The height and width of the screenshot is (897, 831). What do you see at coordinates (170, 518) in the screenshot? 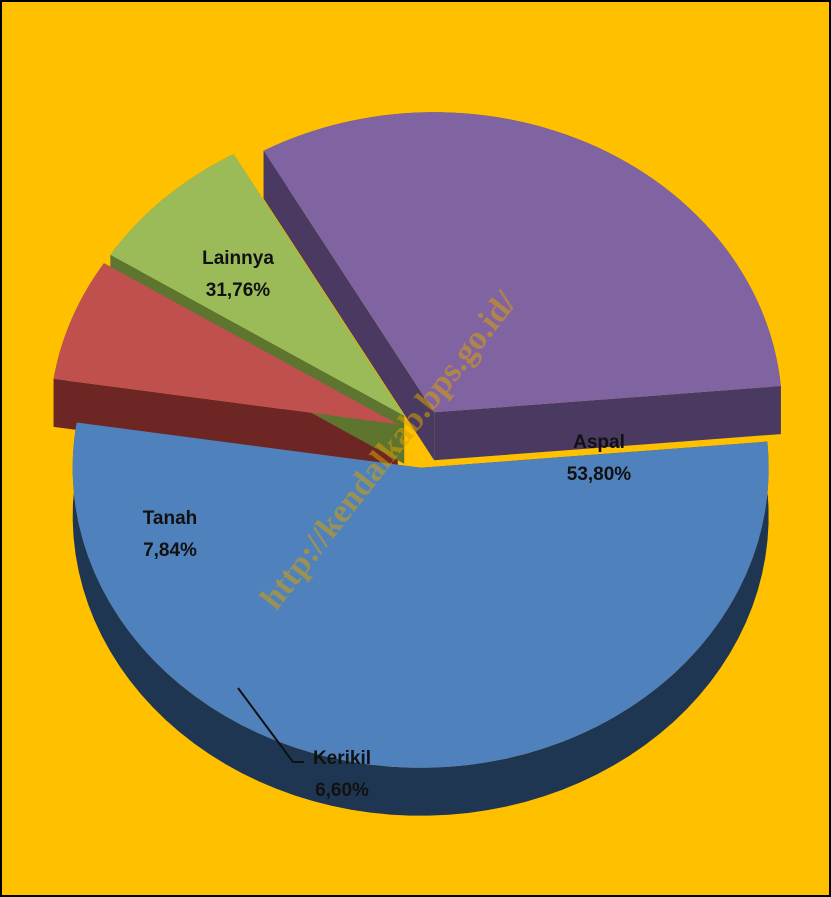
I see `slice-label-category-tanah: Tanah` at bounding box center [170, 518].